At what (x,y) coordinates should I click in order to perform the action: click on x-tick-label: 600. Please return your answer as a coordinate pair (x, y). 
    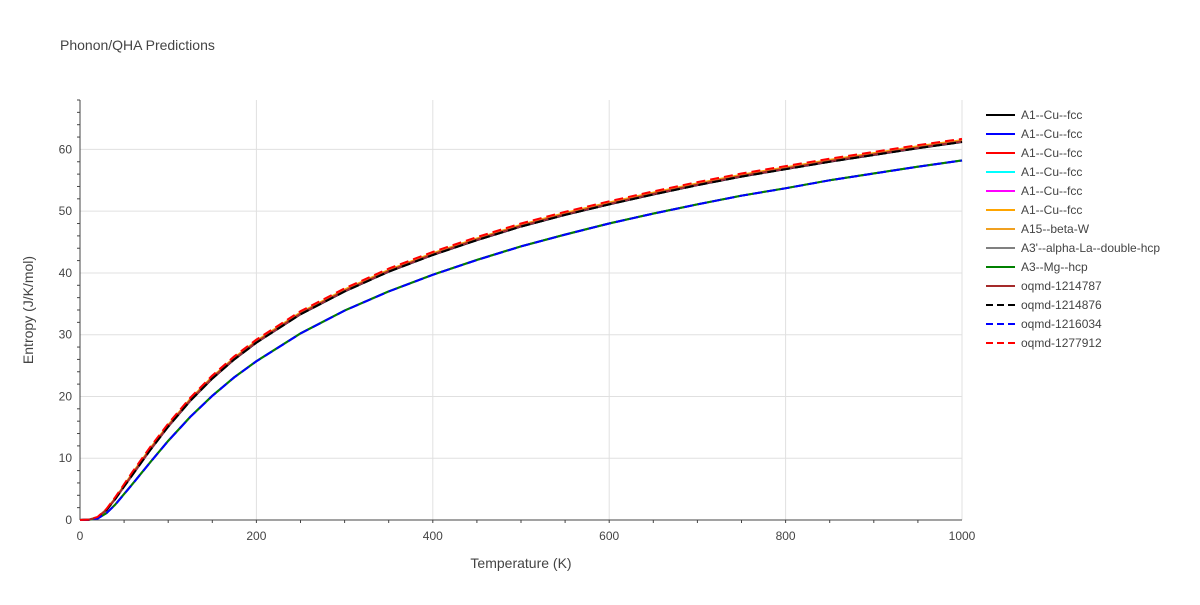
    Looking at the image, I should click on (609, 536).